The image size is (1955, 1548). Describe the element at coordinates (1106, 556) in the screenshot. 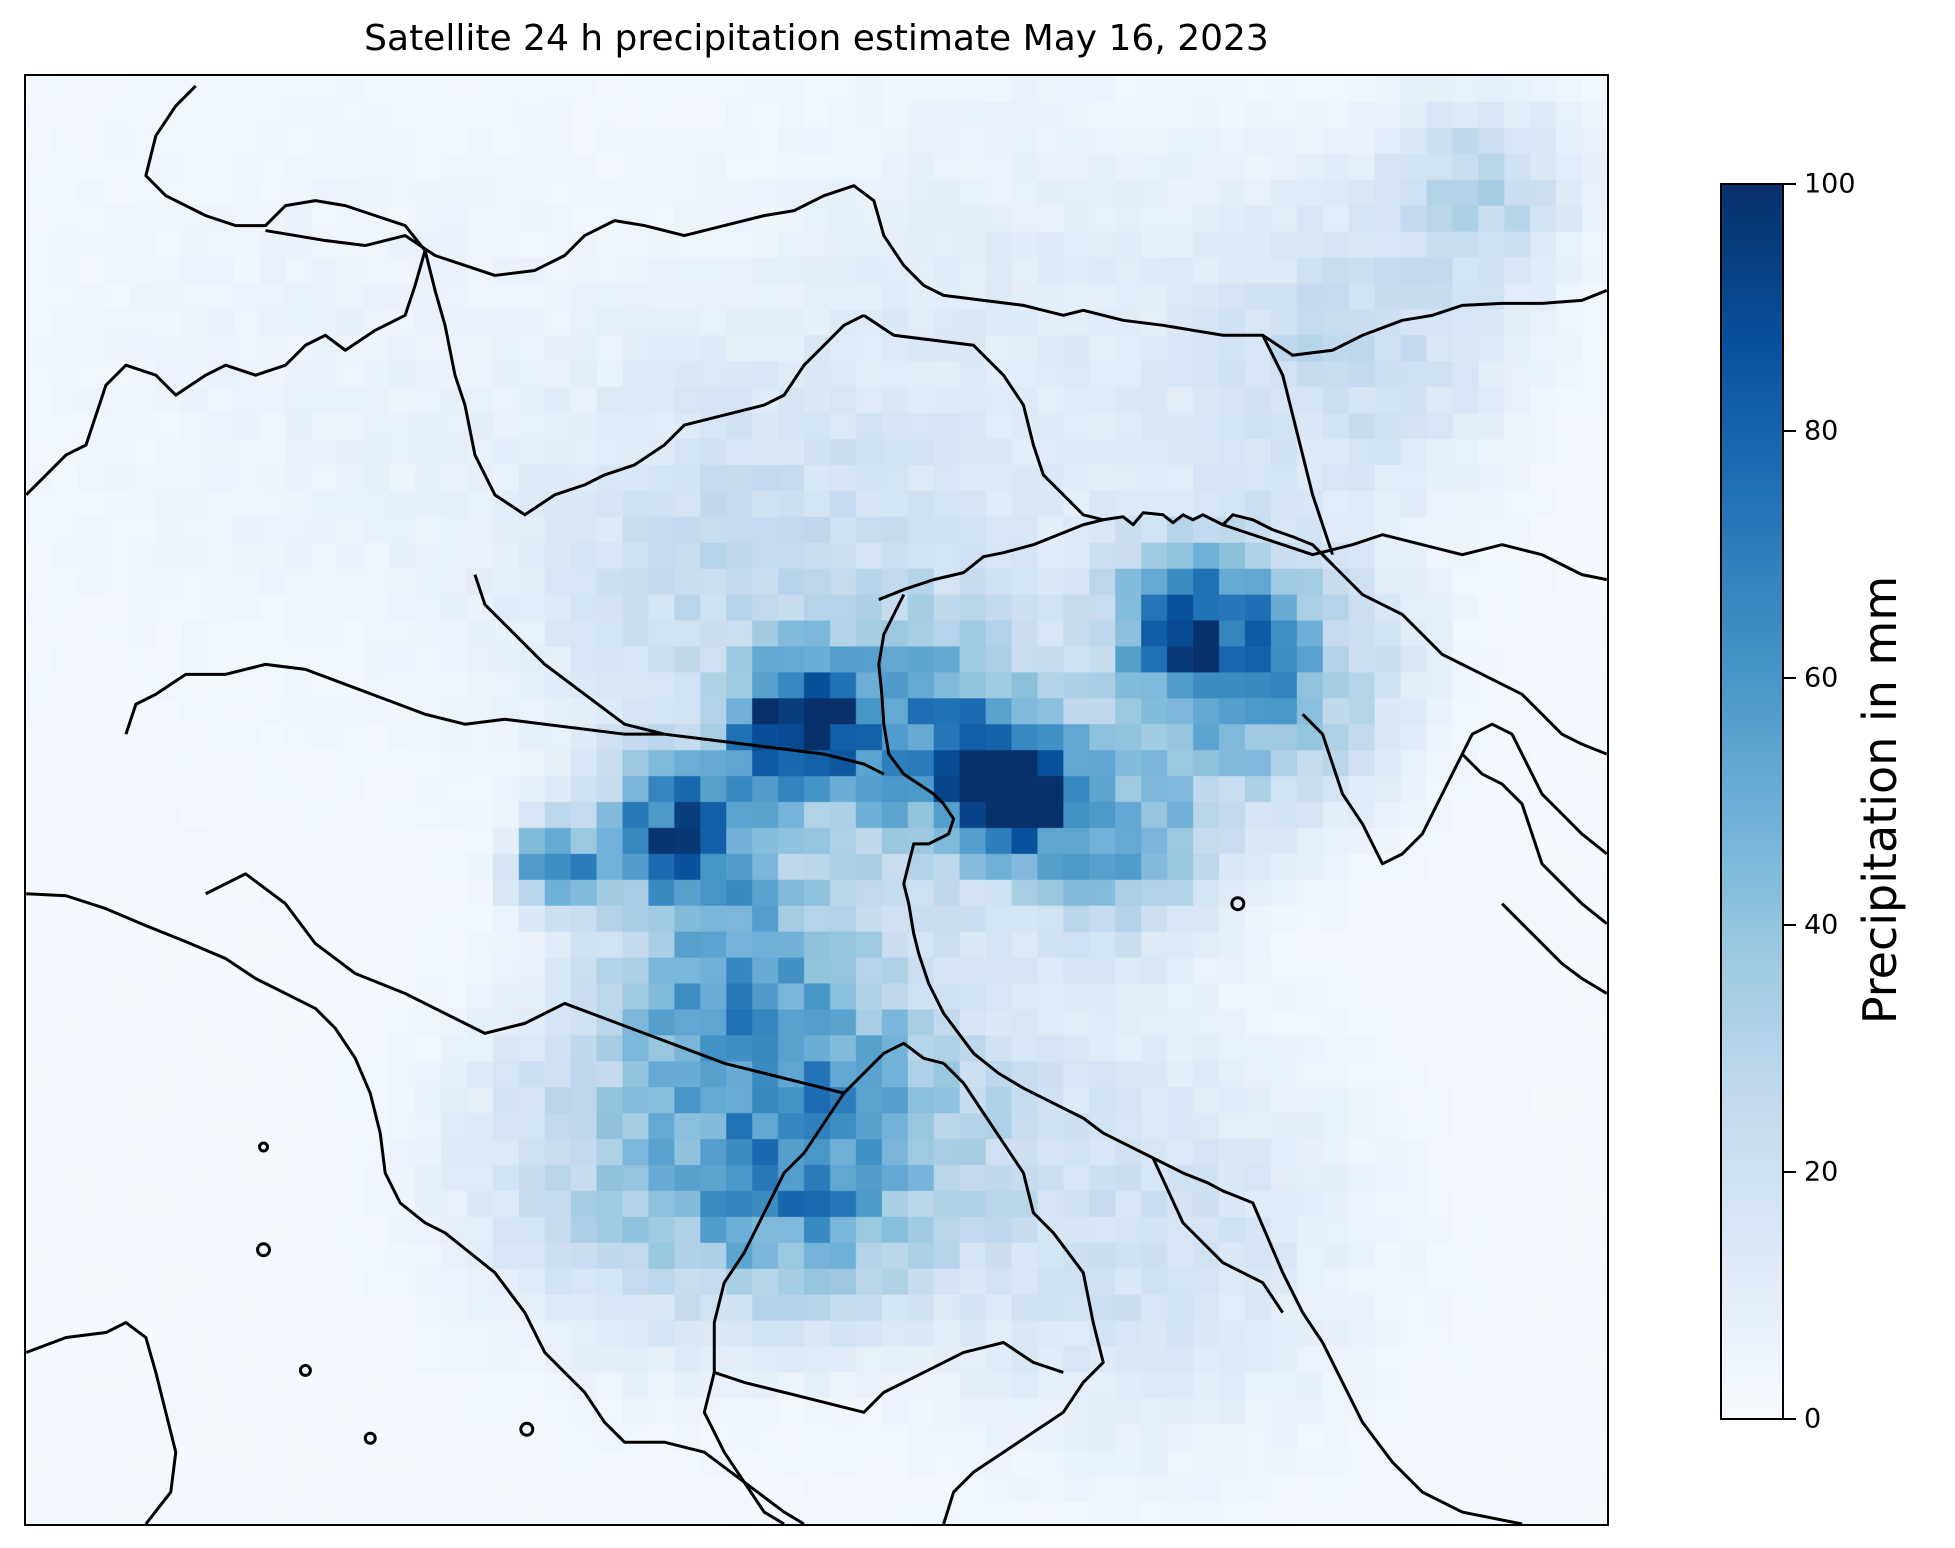

I see `italian-adriatic-coastline` at that location.